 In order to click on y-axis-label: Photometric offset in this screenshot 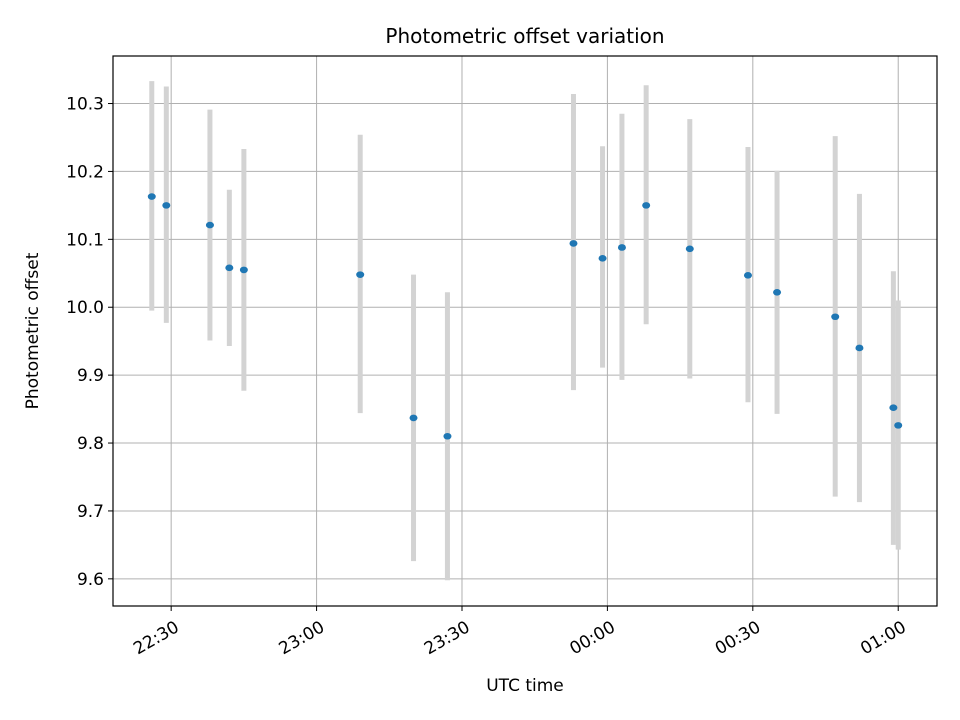, I will do `click(33, 330)`.